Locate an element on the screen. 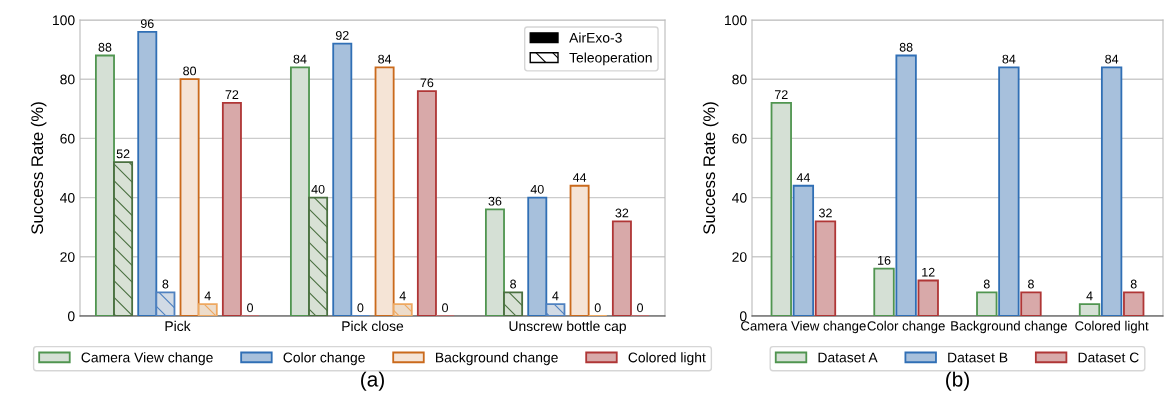 The image size is (1165, 403). data-label: 92 is located at coordinates (342, 35).